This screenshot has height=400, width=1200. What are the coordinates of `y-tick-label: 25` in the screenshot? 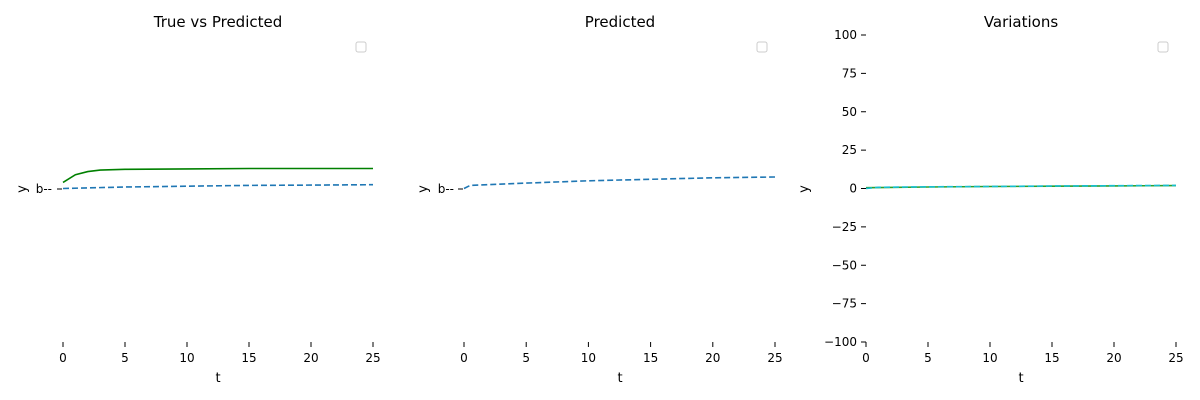 It's located at (849, 150).